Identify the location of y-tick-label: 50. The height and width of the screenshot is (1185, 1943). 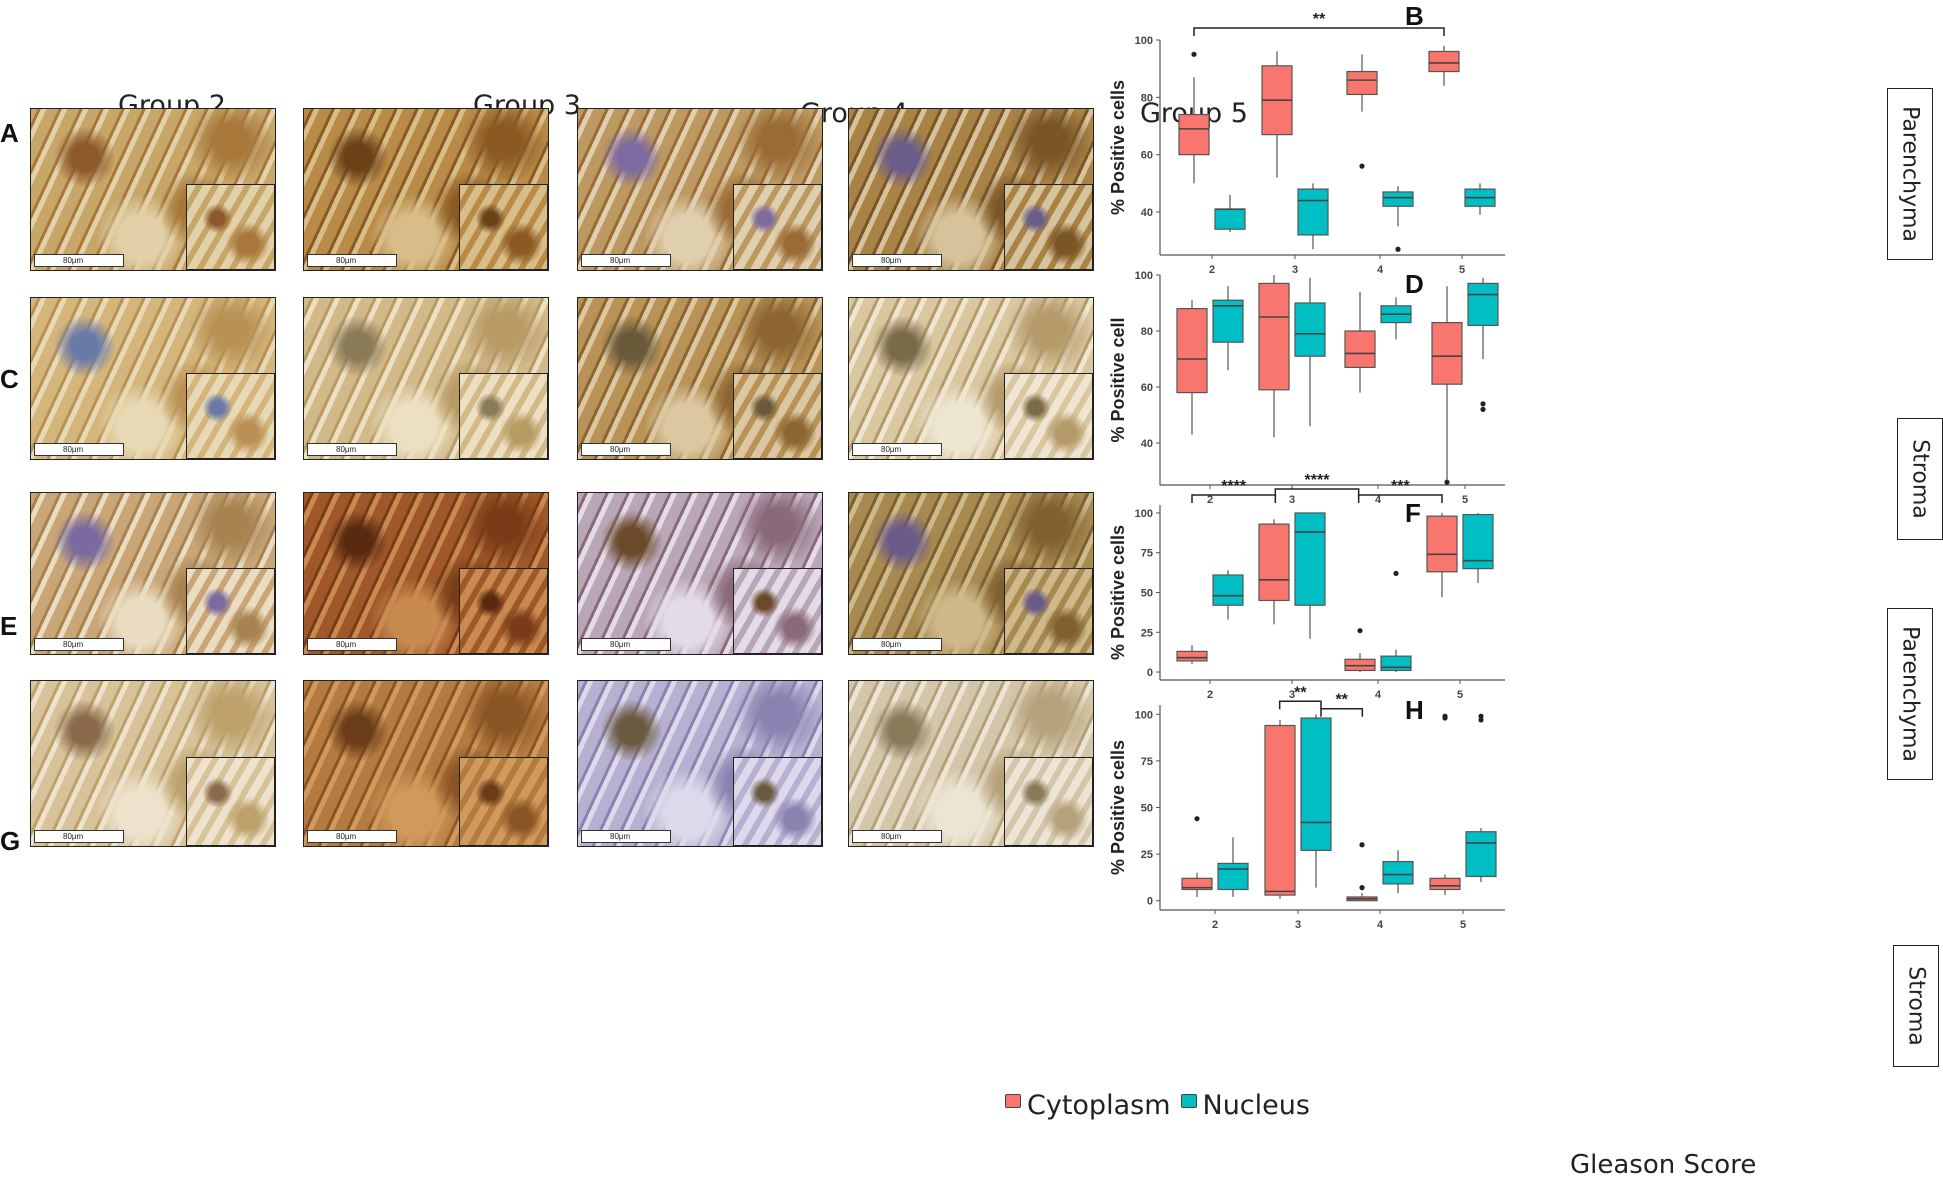
(1147, 809).